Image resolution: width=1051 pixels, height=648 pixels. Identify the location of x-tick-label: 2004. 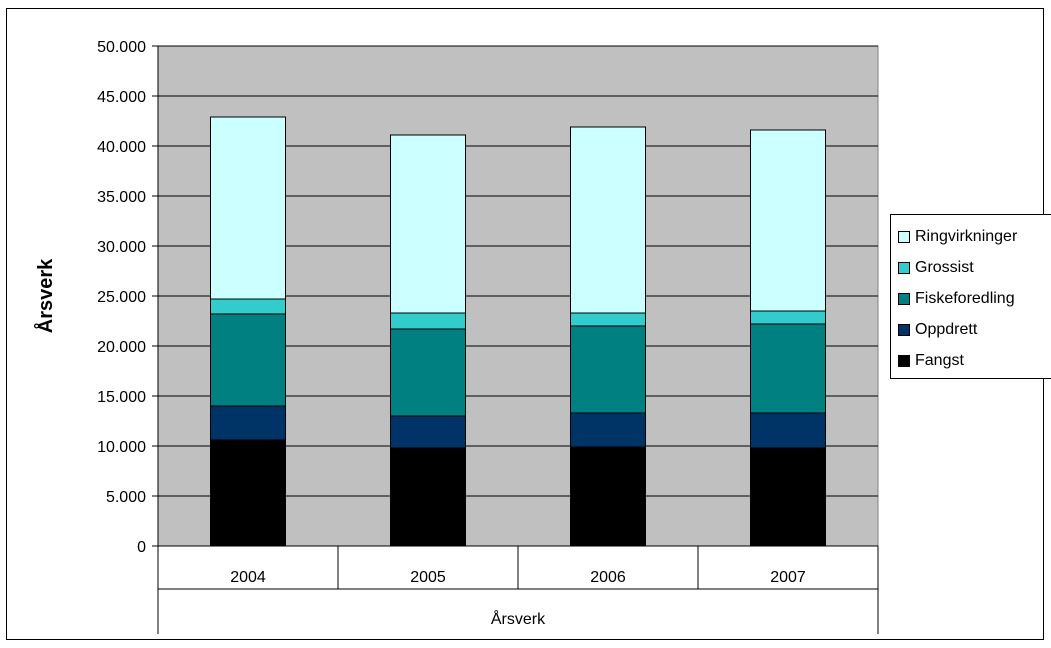
(248, 577).